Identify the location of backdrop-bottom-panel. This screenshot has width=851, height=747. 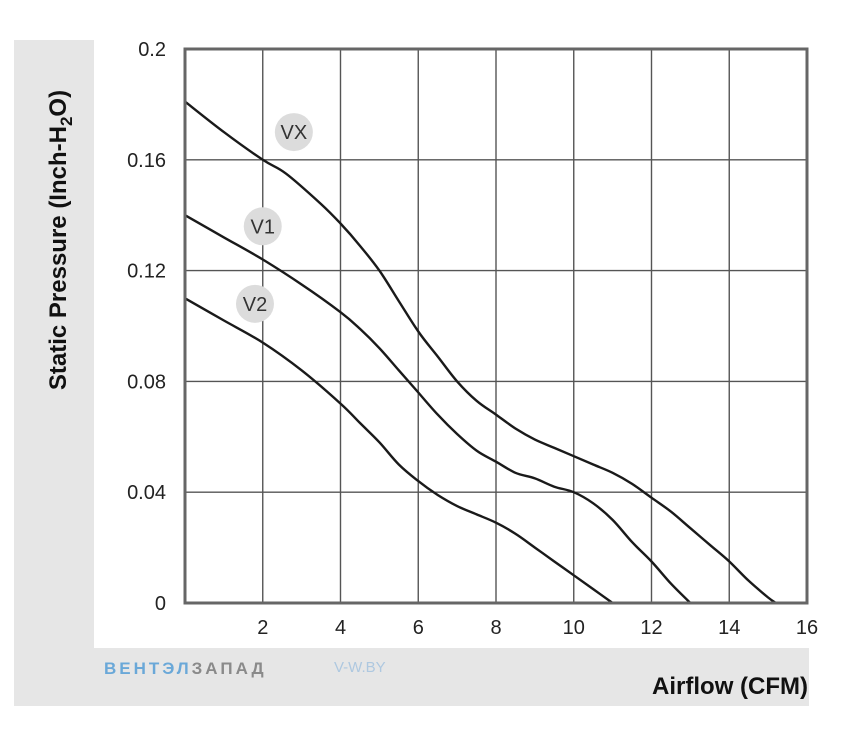
(411, 677).